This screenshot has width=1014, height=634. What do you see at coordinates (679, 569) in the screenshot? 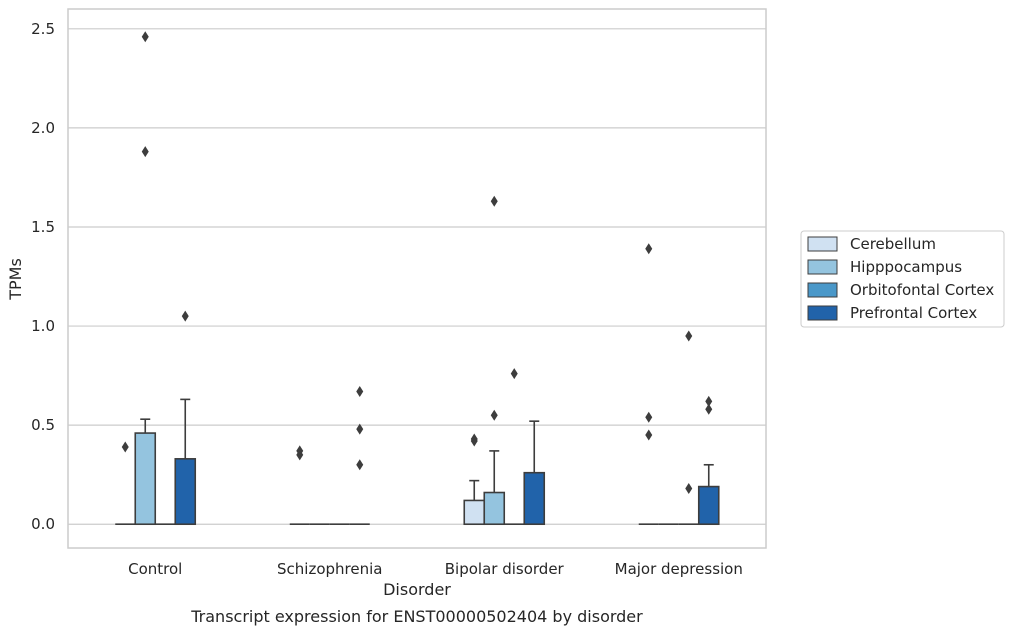
I see `x-tick-label: Major depression` at bounding box center [679, 569].